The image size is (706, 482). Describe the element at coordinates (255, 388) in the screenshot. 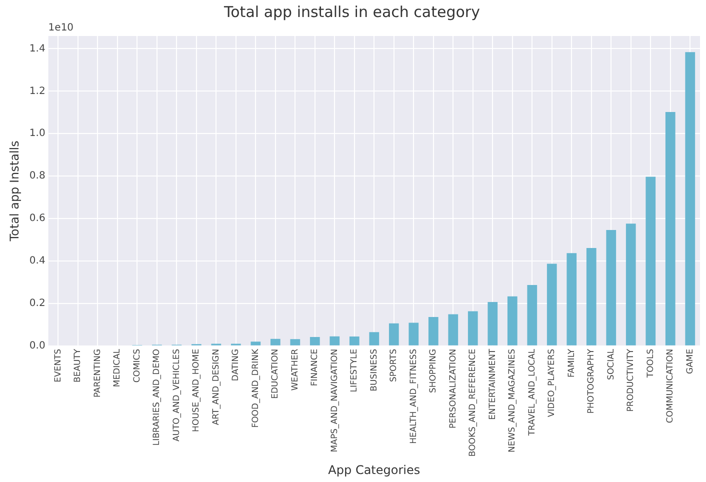

I see `x-tick-label: FOOD_AND_DRINK` at that location.